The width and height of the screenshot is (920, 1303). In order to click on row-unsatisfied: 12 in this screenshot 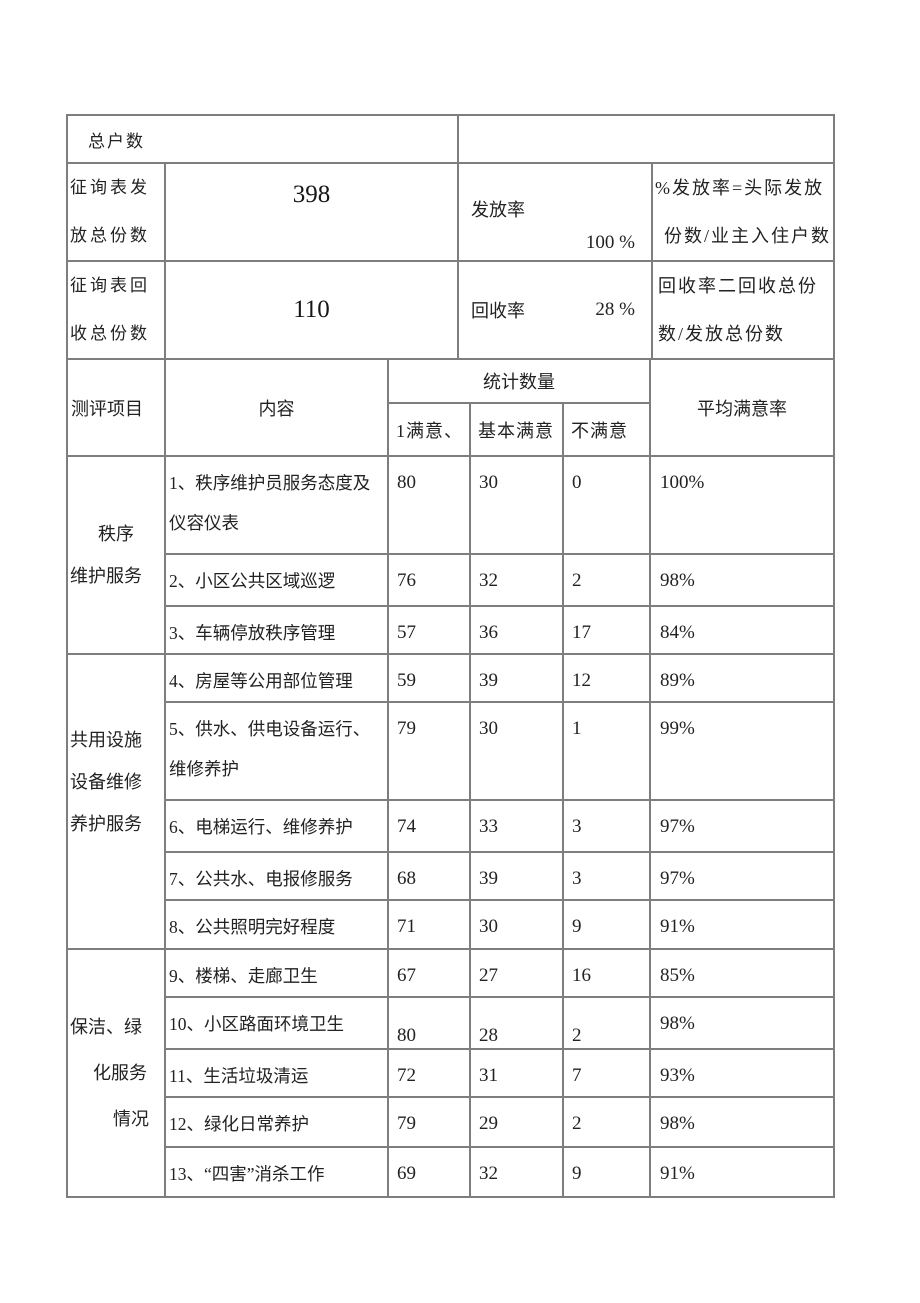, I will do `click(606, 678)`.